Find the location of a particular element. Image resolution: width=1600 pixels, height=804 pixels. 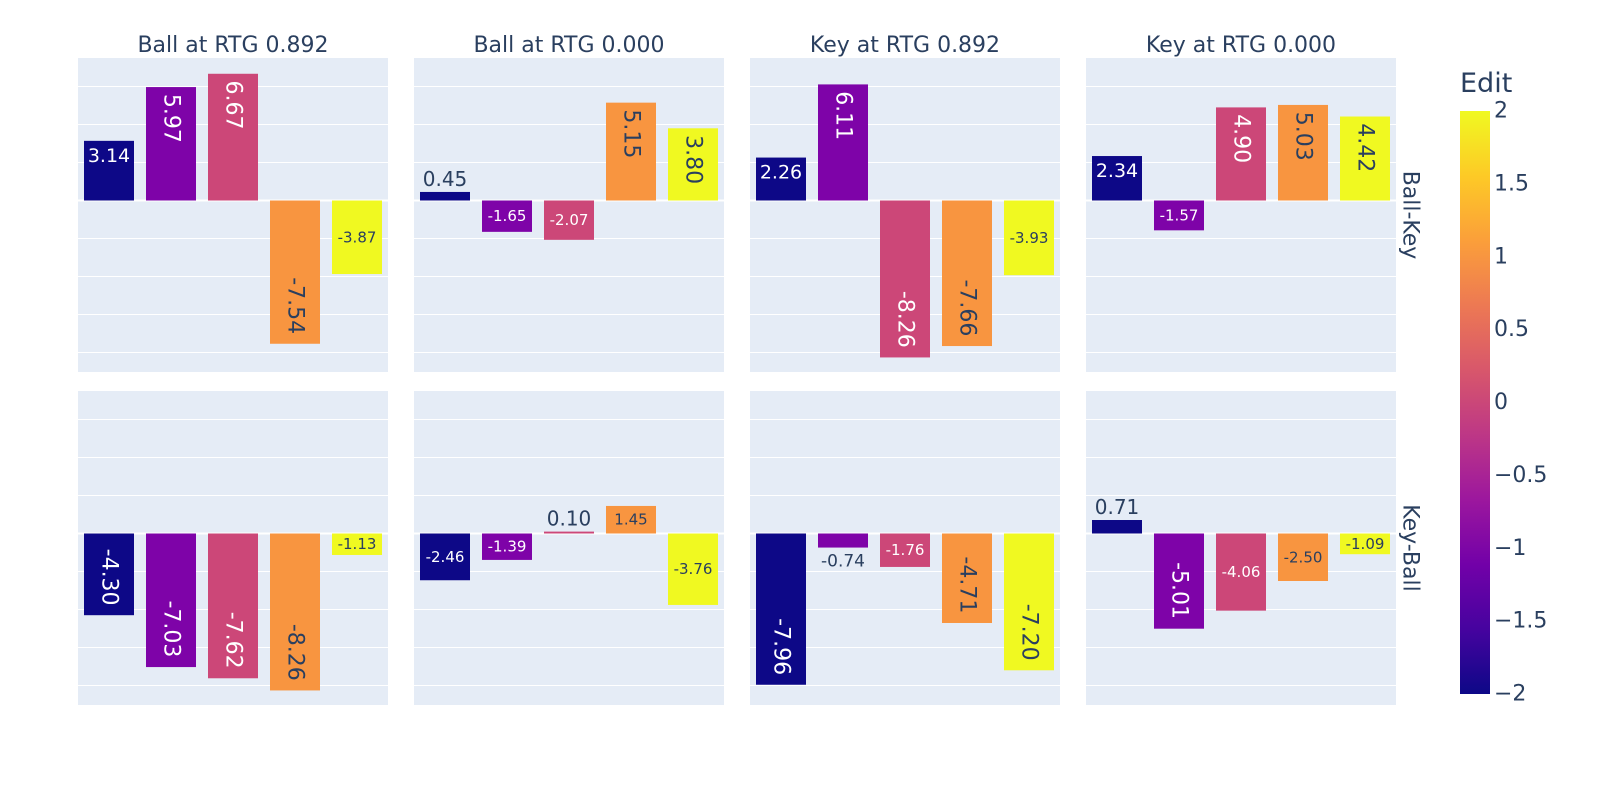

panel-ball-key-ball-at-rtg-0-000: 0.45 -1.65 -2.07 5.15 3.80 is located at coordinates (569, 215).